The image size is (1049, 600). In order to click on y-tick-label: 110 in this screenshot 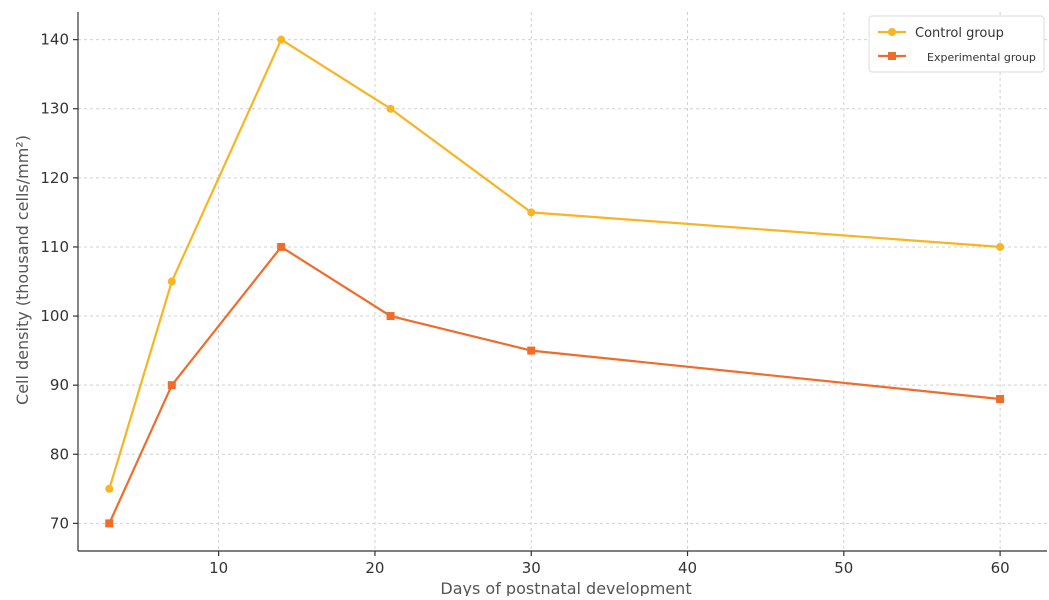, I will do `click(54, 247)`.